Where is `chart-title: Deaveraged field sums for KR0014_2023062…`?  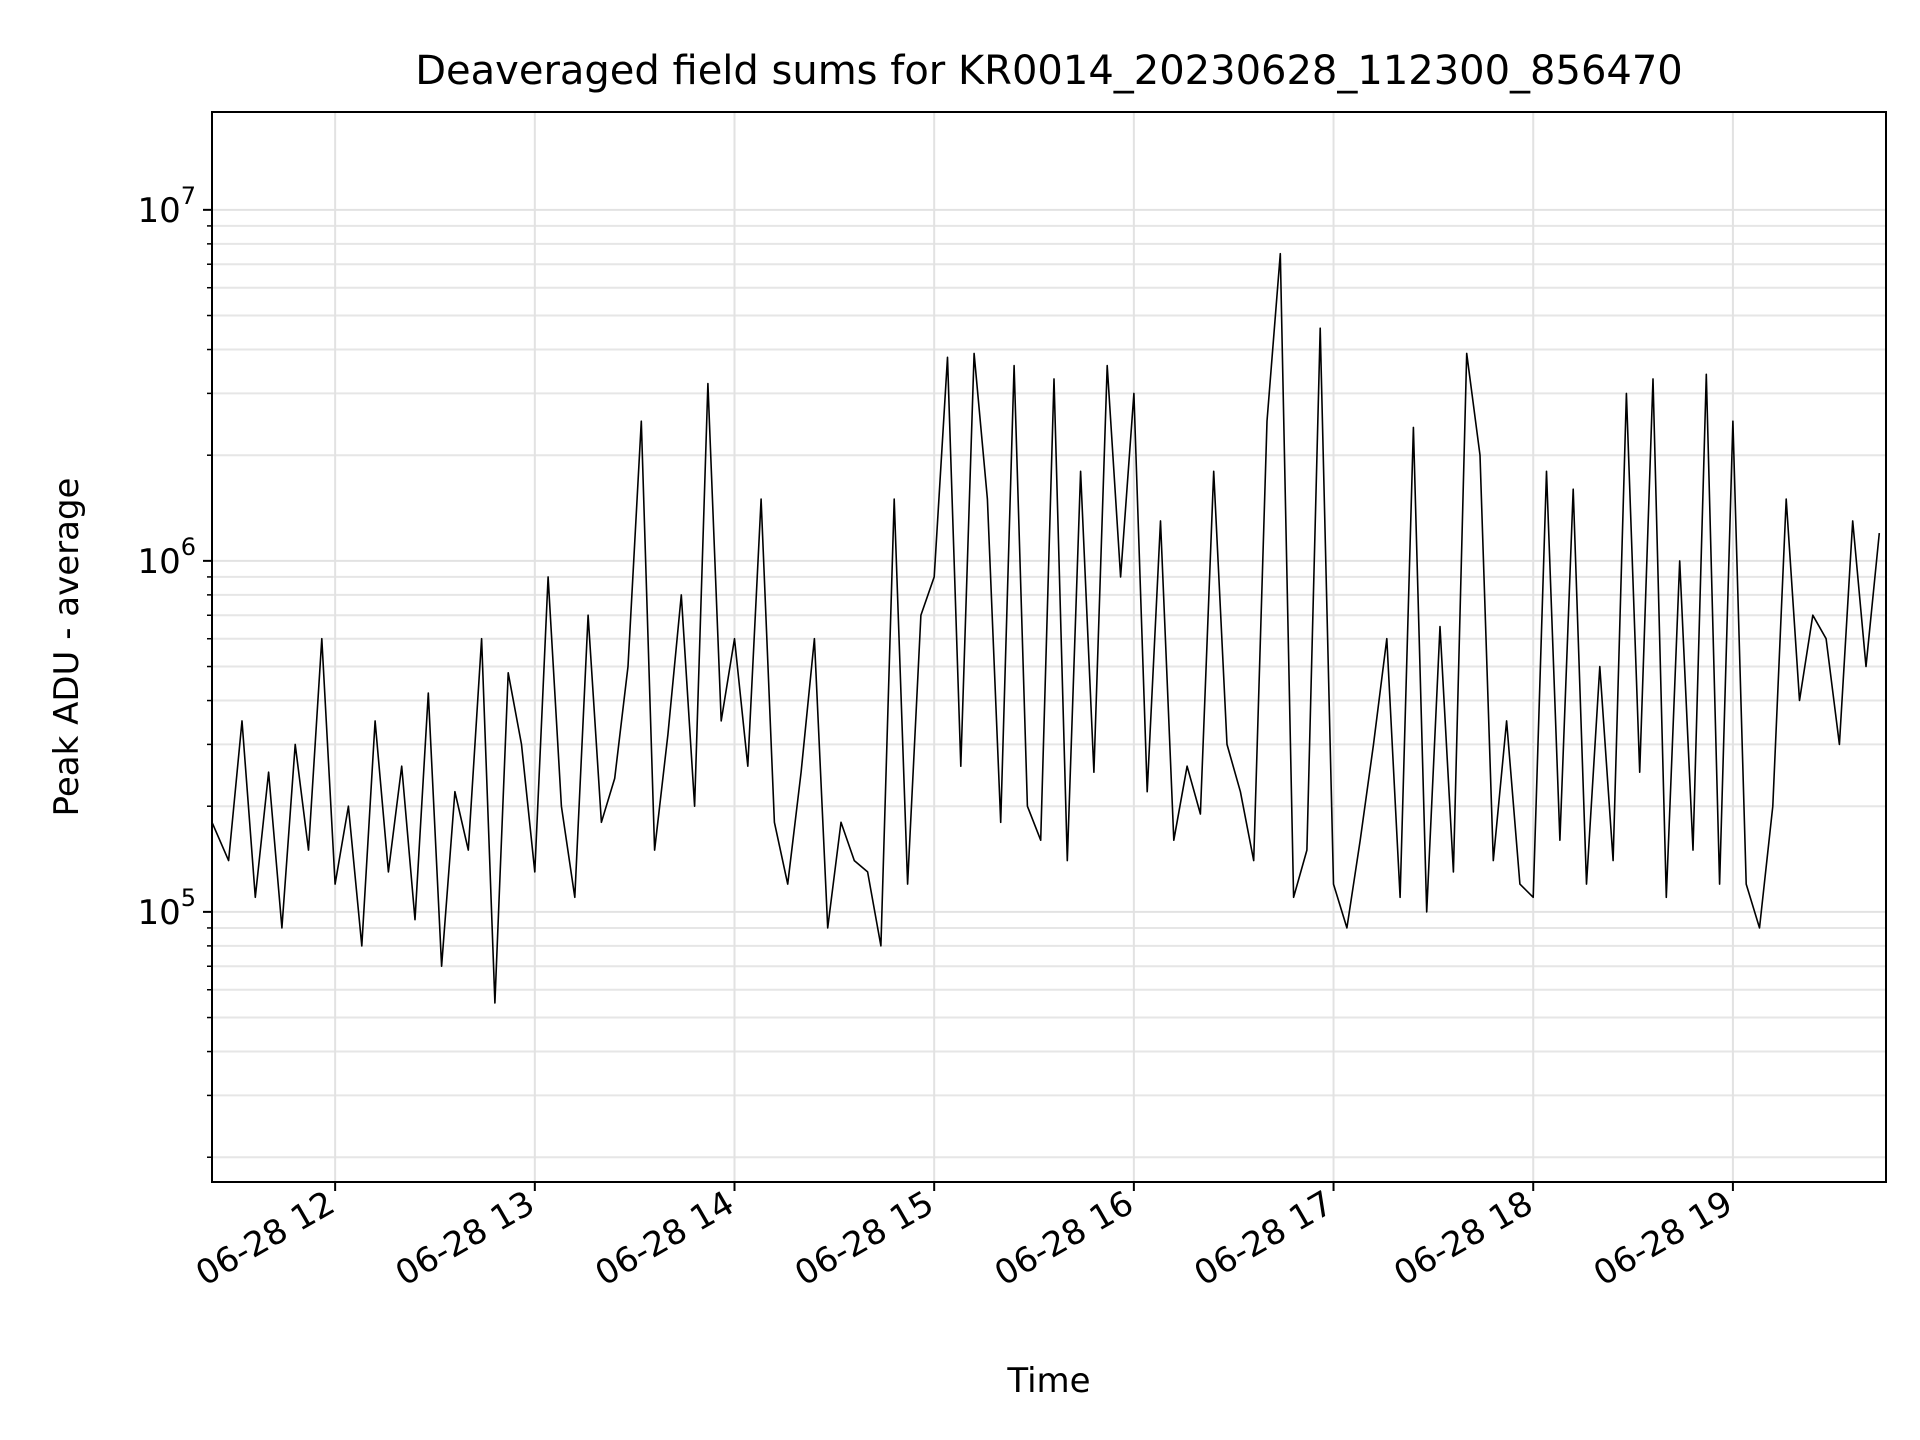 chart-title: Deaveraged field sums for KR0014_2023062… is located at coordinates (1049, 71).